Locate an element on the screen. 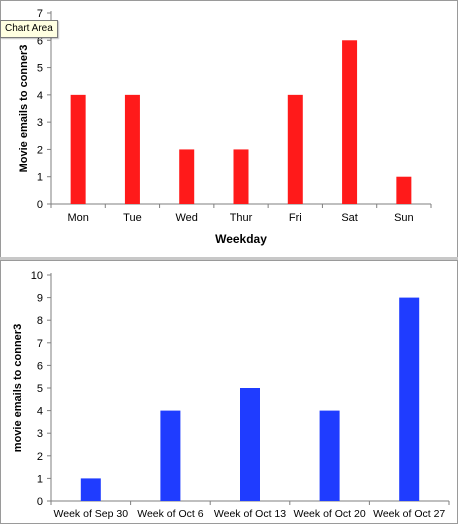  bar-tue is located at coordinates (132, 149).